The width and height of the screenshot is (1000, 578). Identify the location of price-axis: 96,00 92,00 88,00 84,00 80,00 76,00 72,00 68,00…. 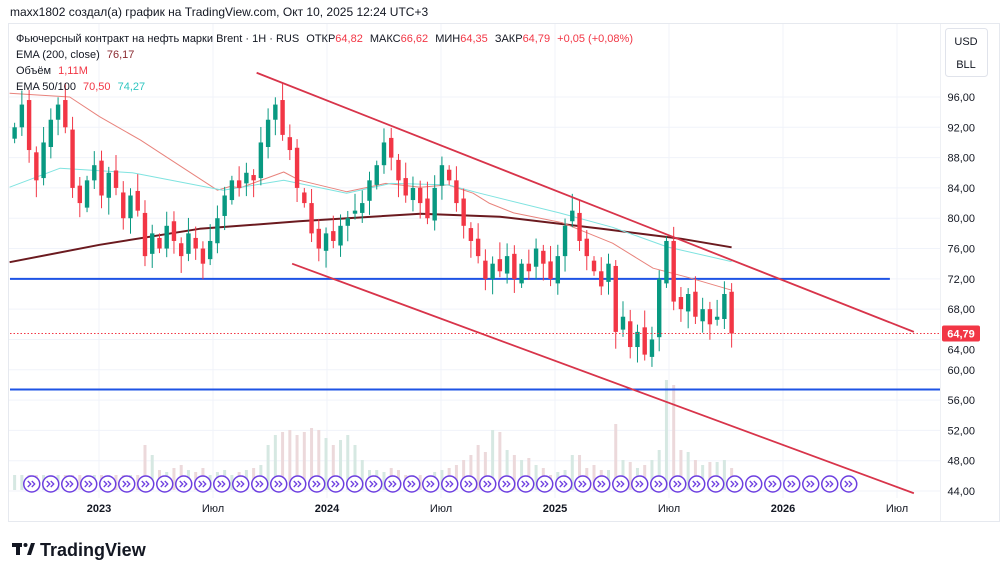
(961, 295).